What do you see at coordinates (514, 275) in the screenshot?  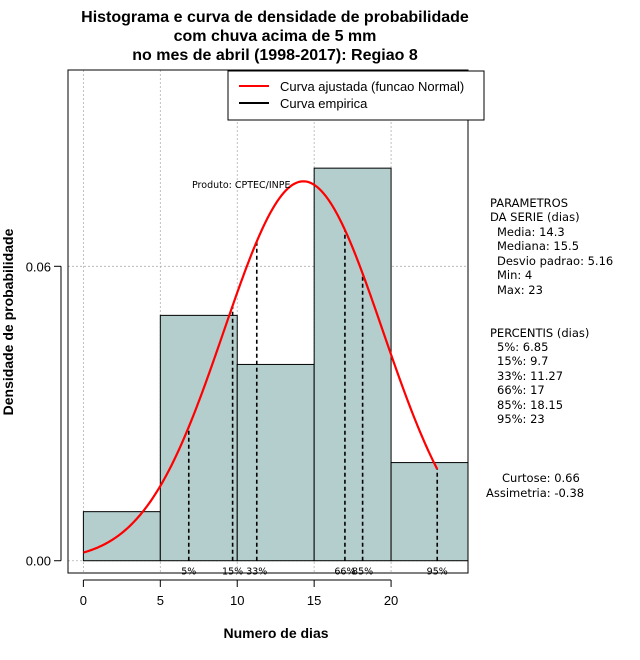 I see `parametro-min: Min: 4` at bounding box center [514, 275].